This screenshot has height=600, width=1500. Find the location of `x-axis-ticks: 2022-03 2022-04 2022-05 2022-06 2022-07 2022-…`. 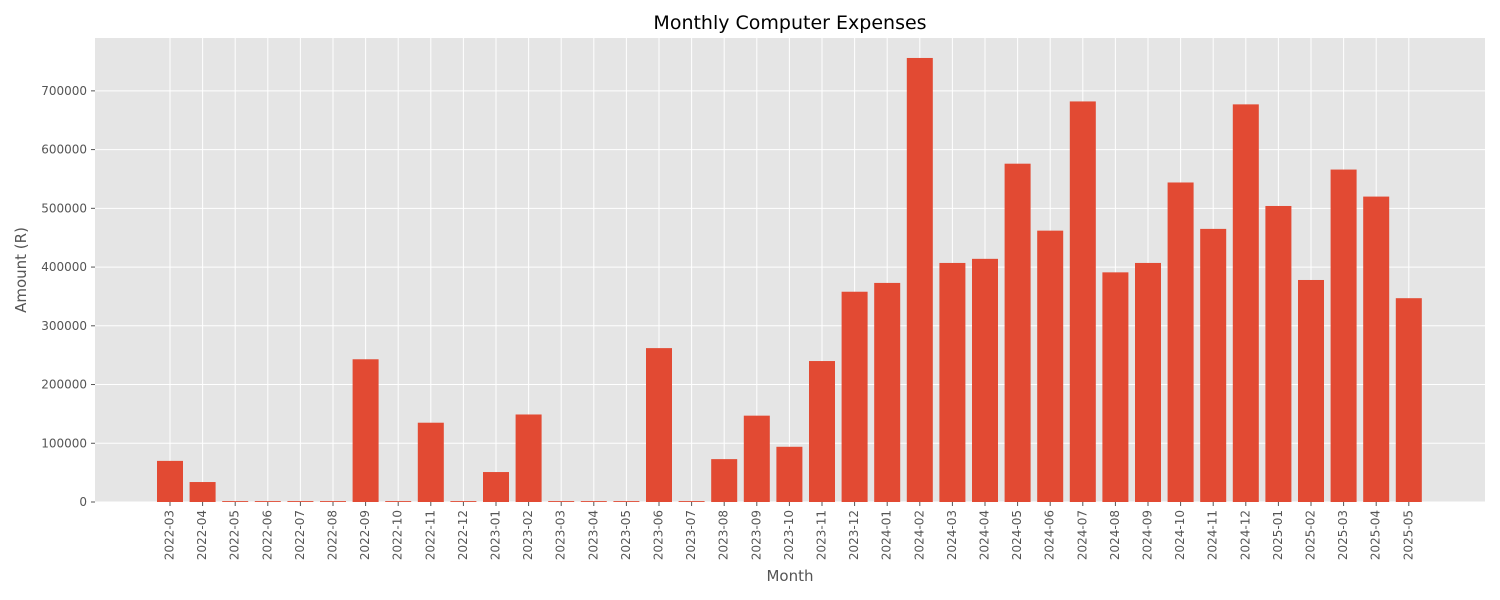

x-axis-ticks: 2022-03 2022-04 2022-05 2022-06 2022-07 2022-… is located at coordinates (789, 531).